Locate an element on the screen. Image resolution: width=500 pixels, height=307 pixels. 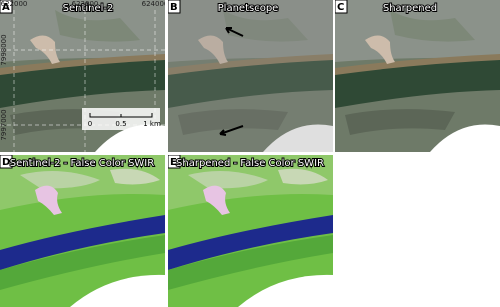
panel-letter: E is located at coordinates (173, 162).